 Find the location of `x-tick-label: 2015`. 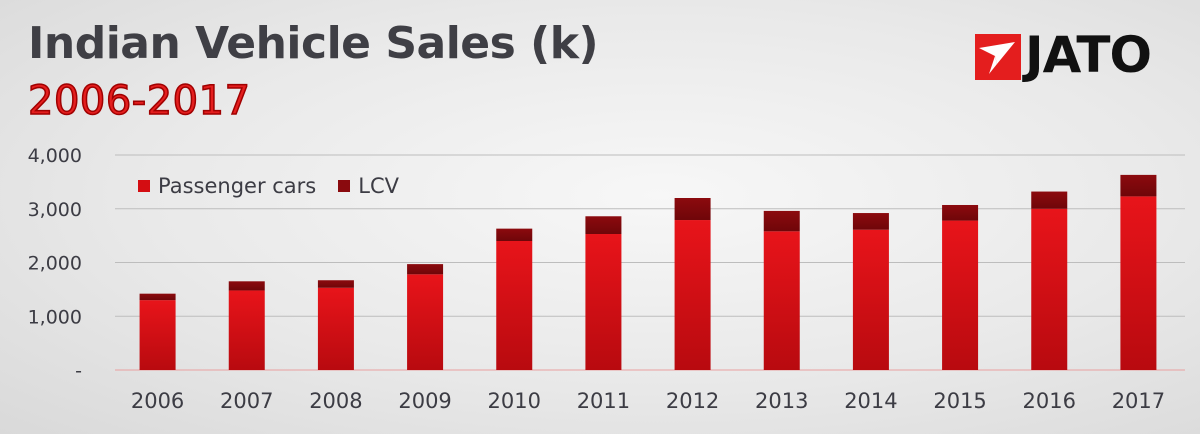

x-tick-label: 2015 is located at coordinates (959, 401).